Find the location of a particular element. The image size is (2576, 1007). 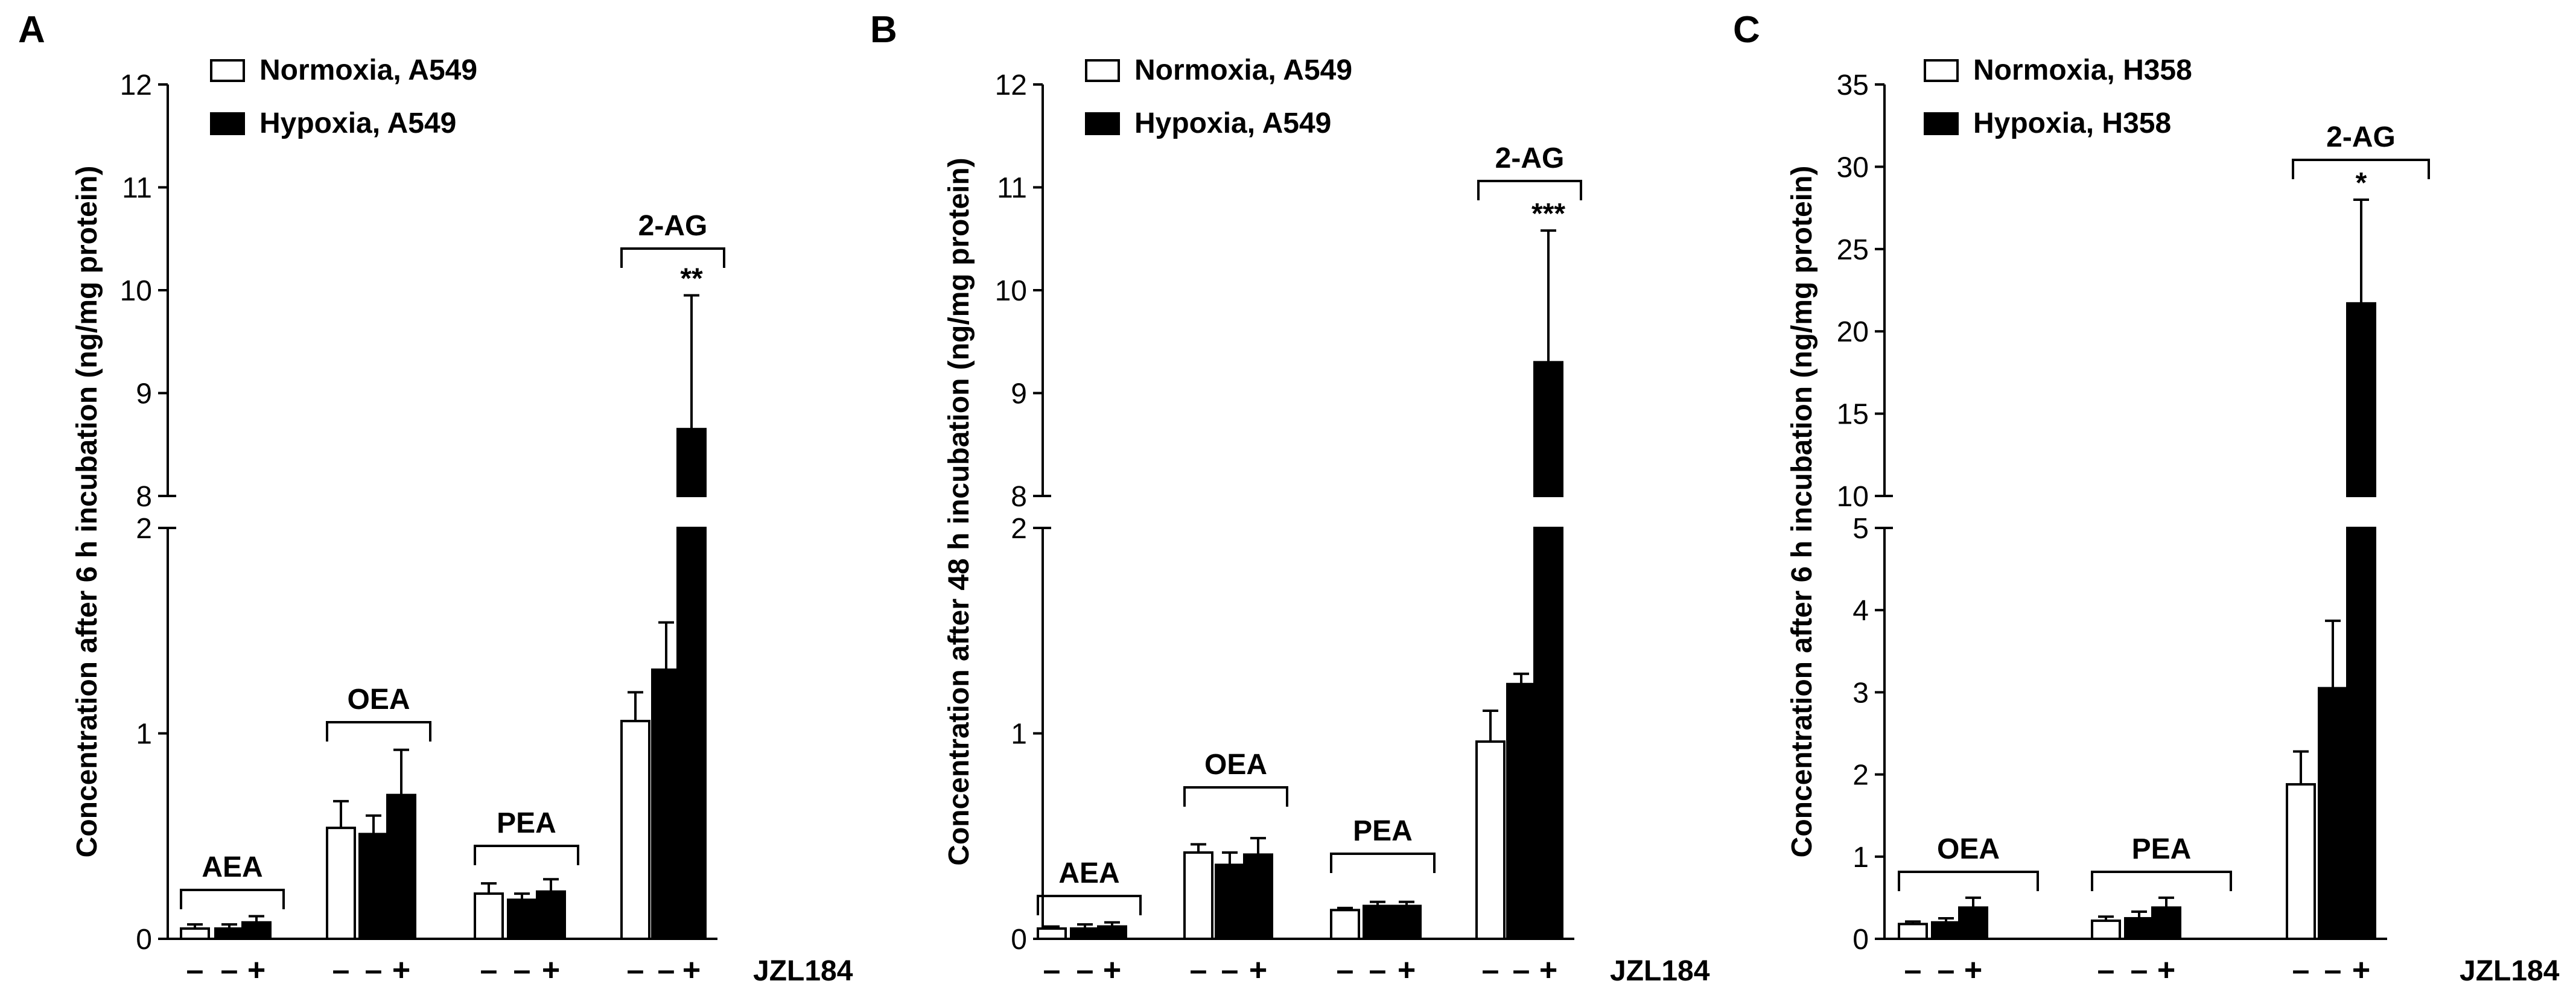

y-upper-tick-label: 35 is located at coordinates (1853, 85).